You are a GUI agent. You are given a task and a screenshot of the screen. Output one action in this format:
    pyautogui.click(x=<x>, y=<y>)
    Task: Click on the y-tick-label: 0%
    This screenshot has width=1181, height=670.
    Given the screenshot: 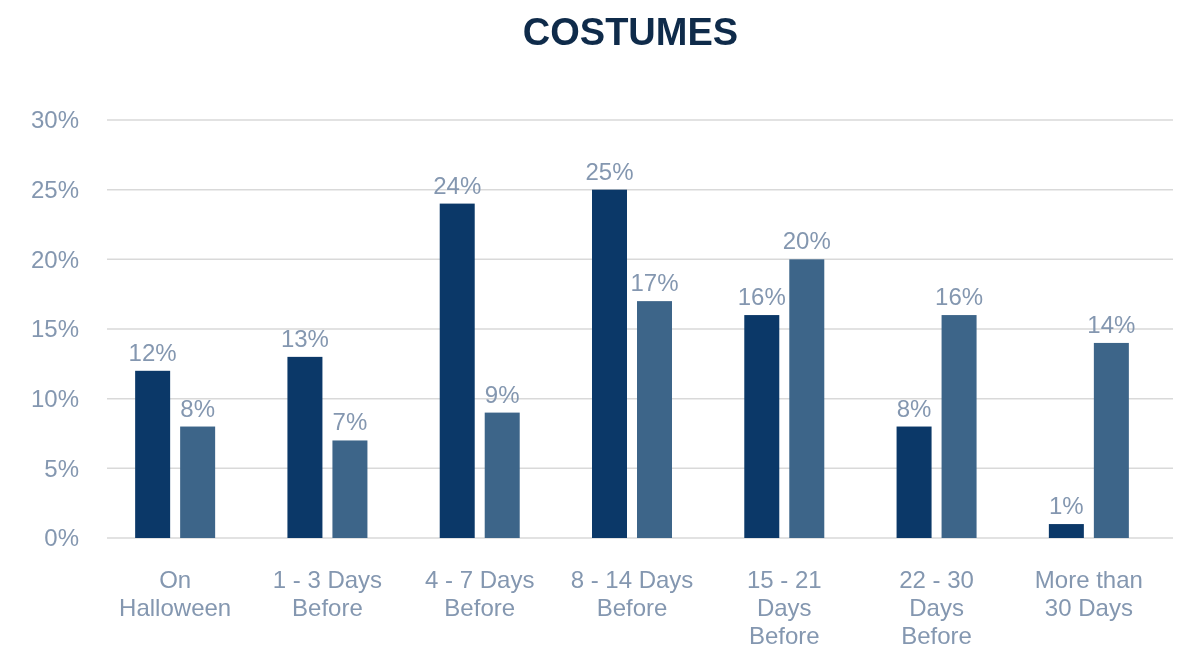 What is the action you would take?
    pyautogui.click(x=61, y=538)
    